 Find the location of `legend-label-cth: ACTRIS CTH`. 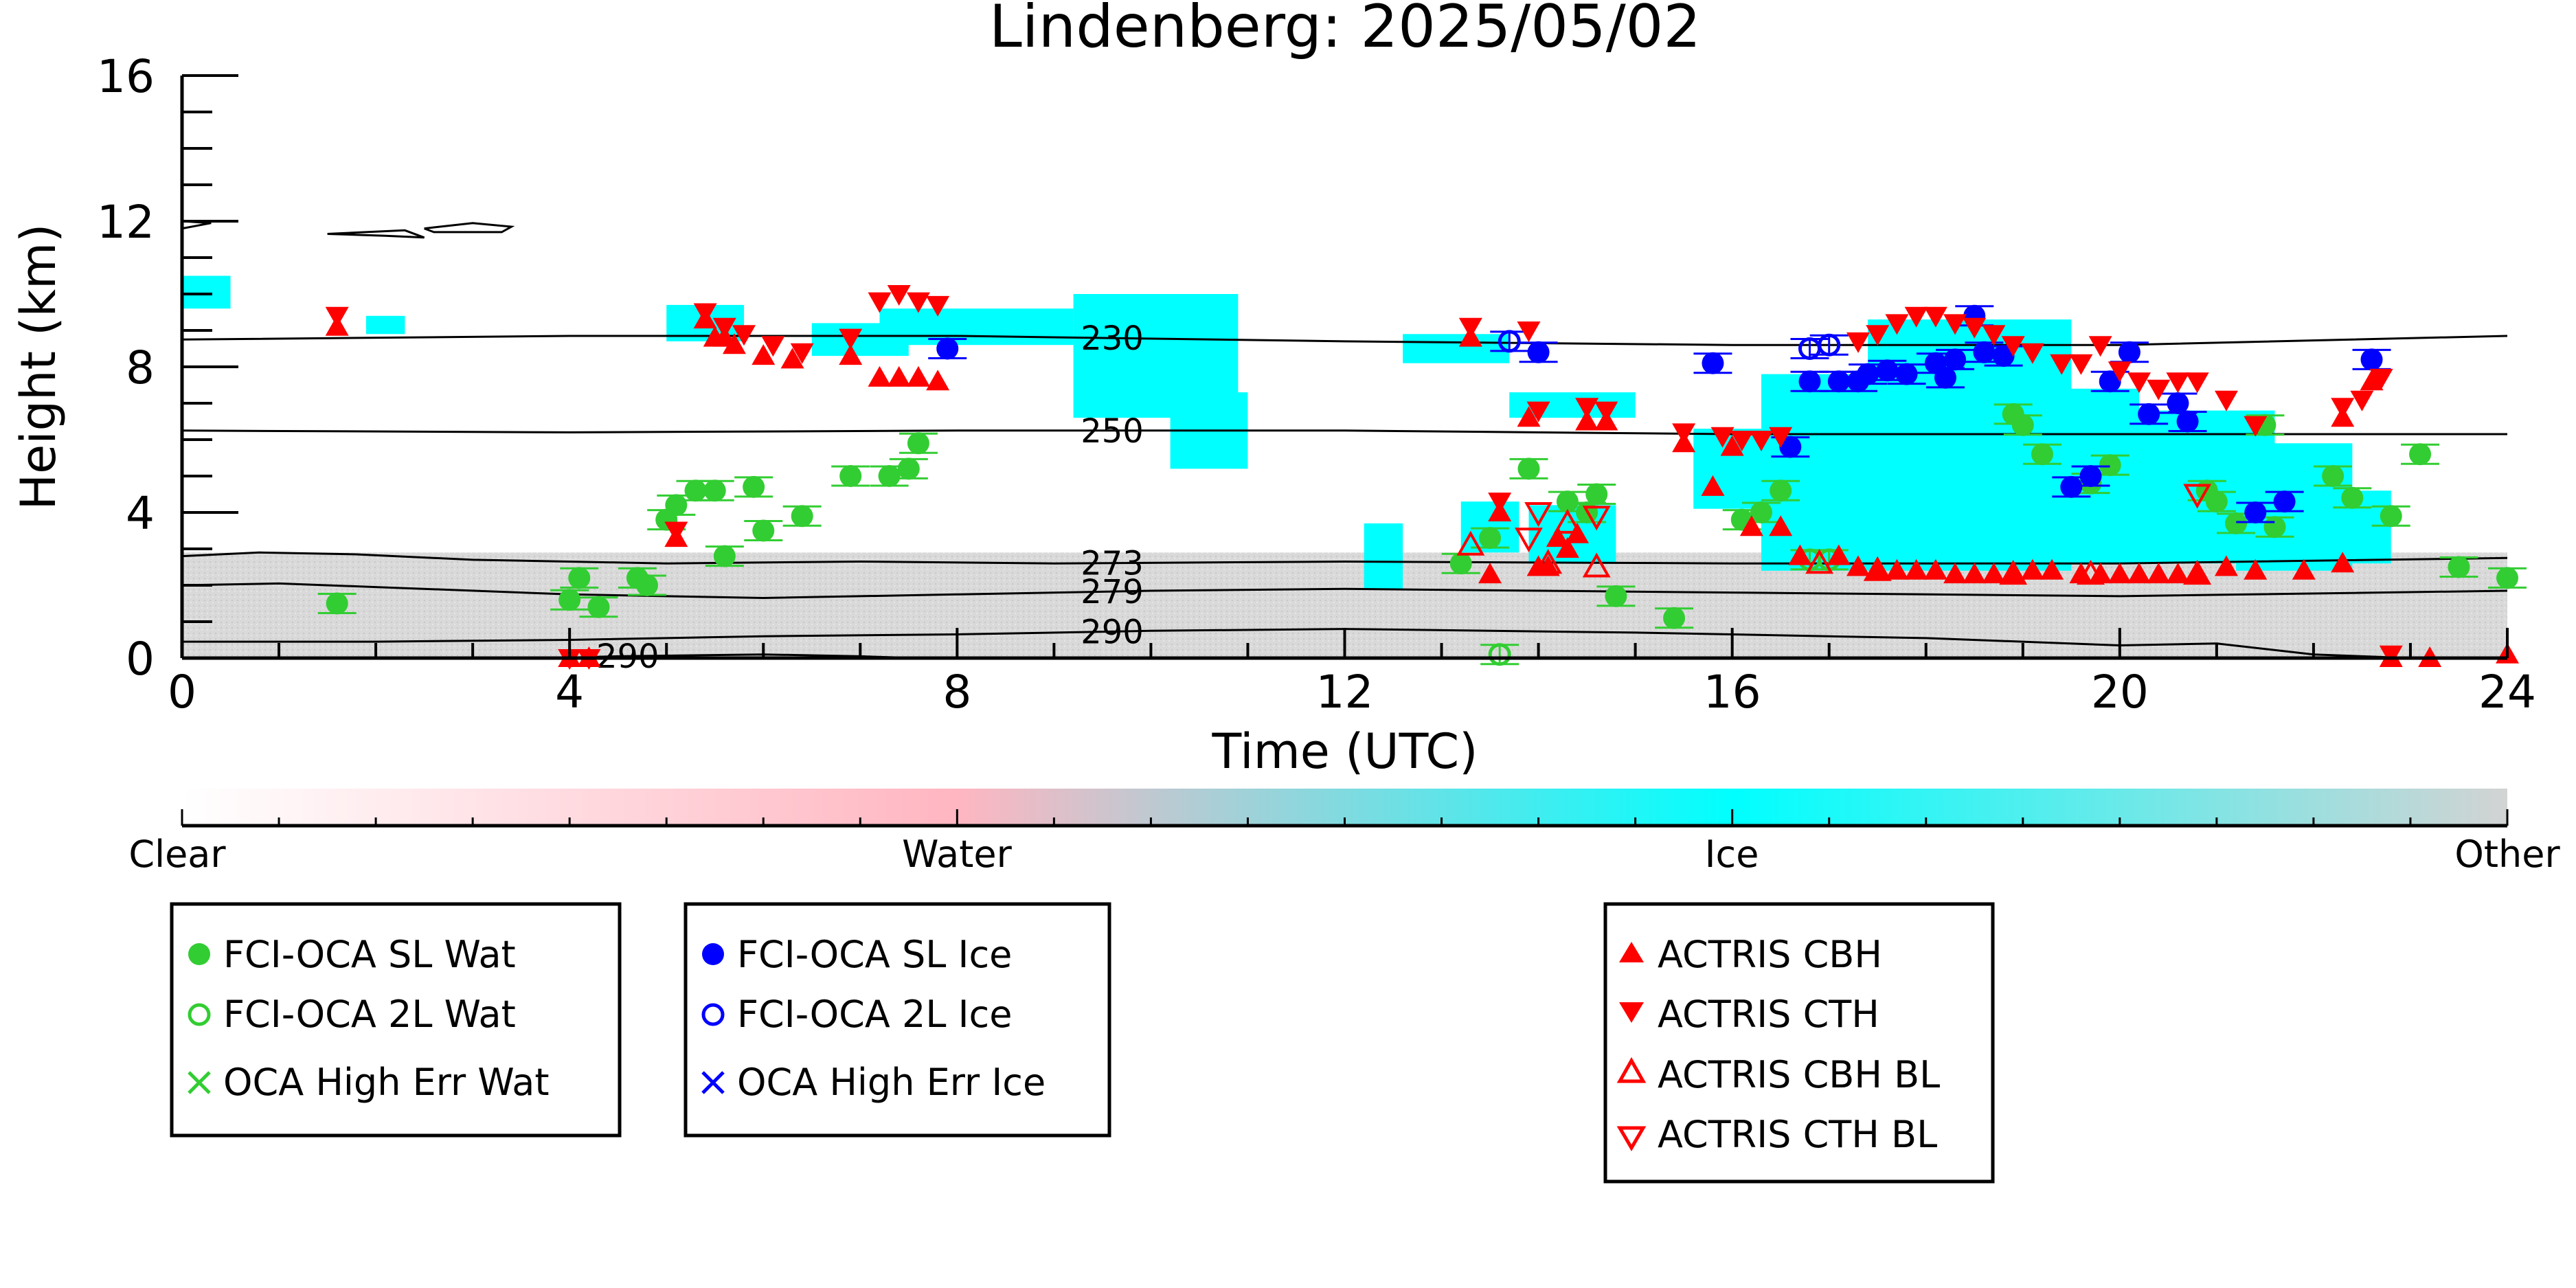

legend-label-cth: ACTRIS CTH is located at coordinates (1768, 1014).